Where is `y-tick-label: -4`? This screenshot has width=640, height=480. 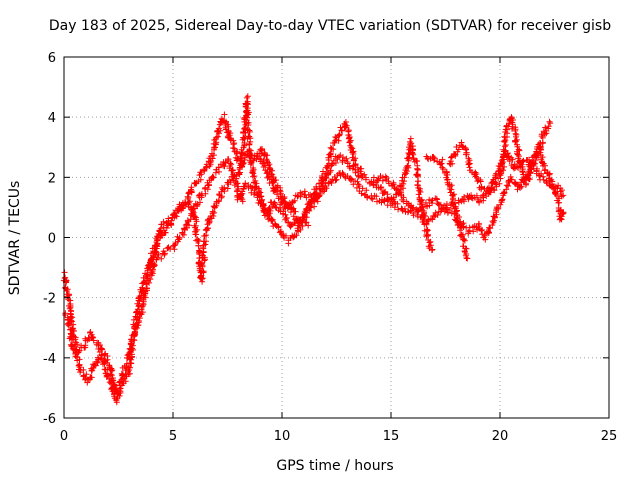
y-tick-label: -4 is located at coordinates (49, 359).